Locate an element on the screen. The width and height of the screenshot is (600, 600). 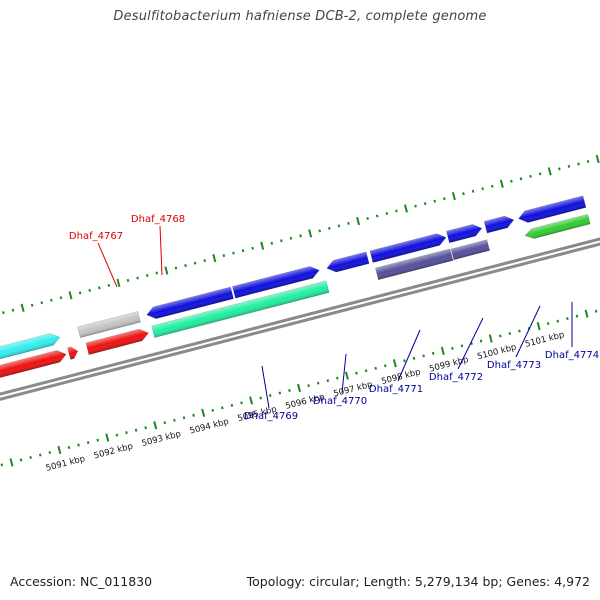
gene-label-dhaf_4770: Dhaf_4770 is located at coordinates (340, 401).